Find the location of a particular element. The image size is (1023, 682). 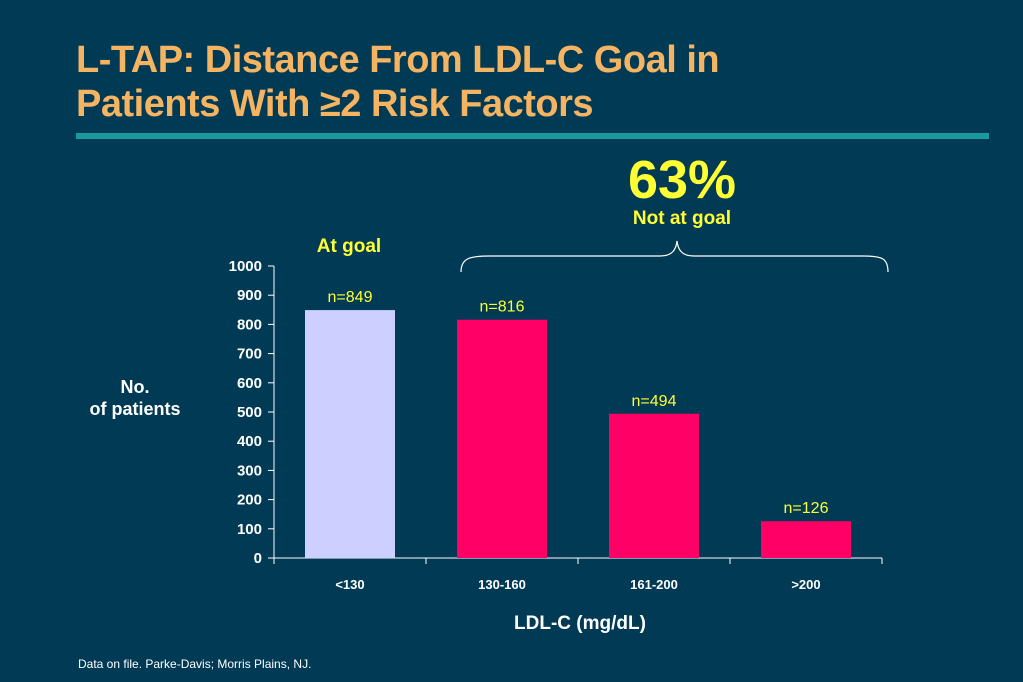

y-axis-label-line-1: No. is located at coordinates (135, 387).